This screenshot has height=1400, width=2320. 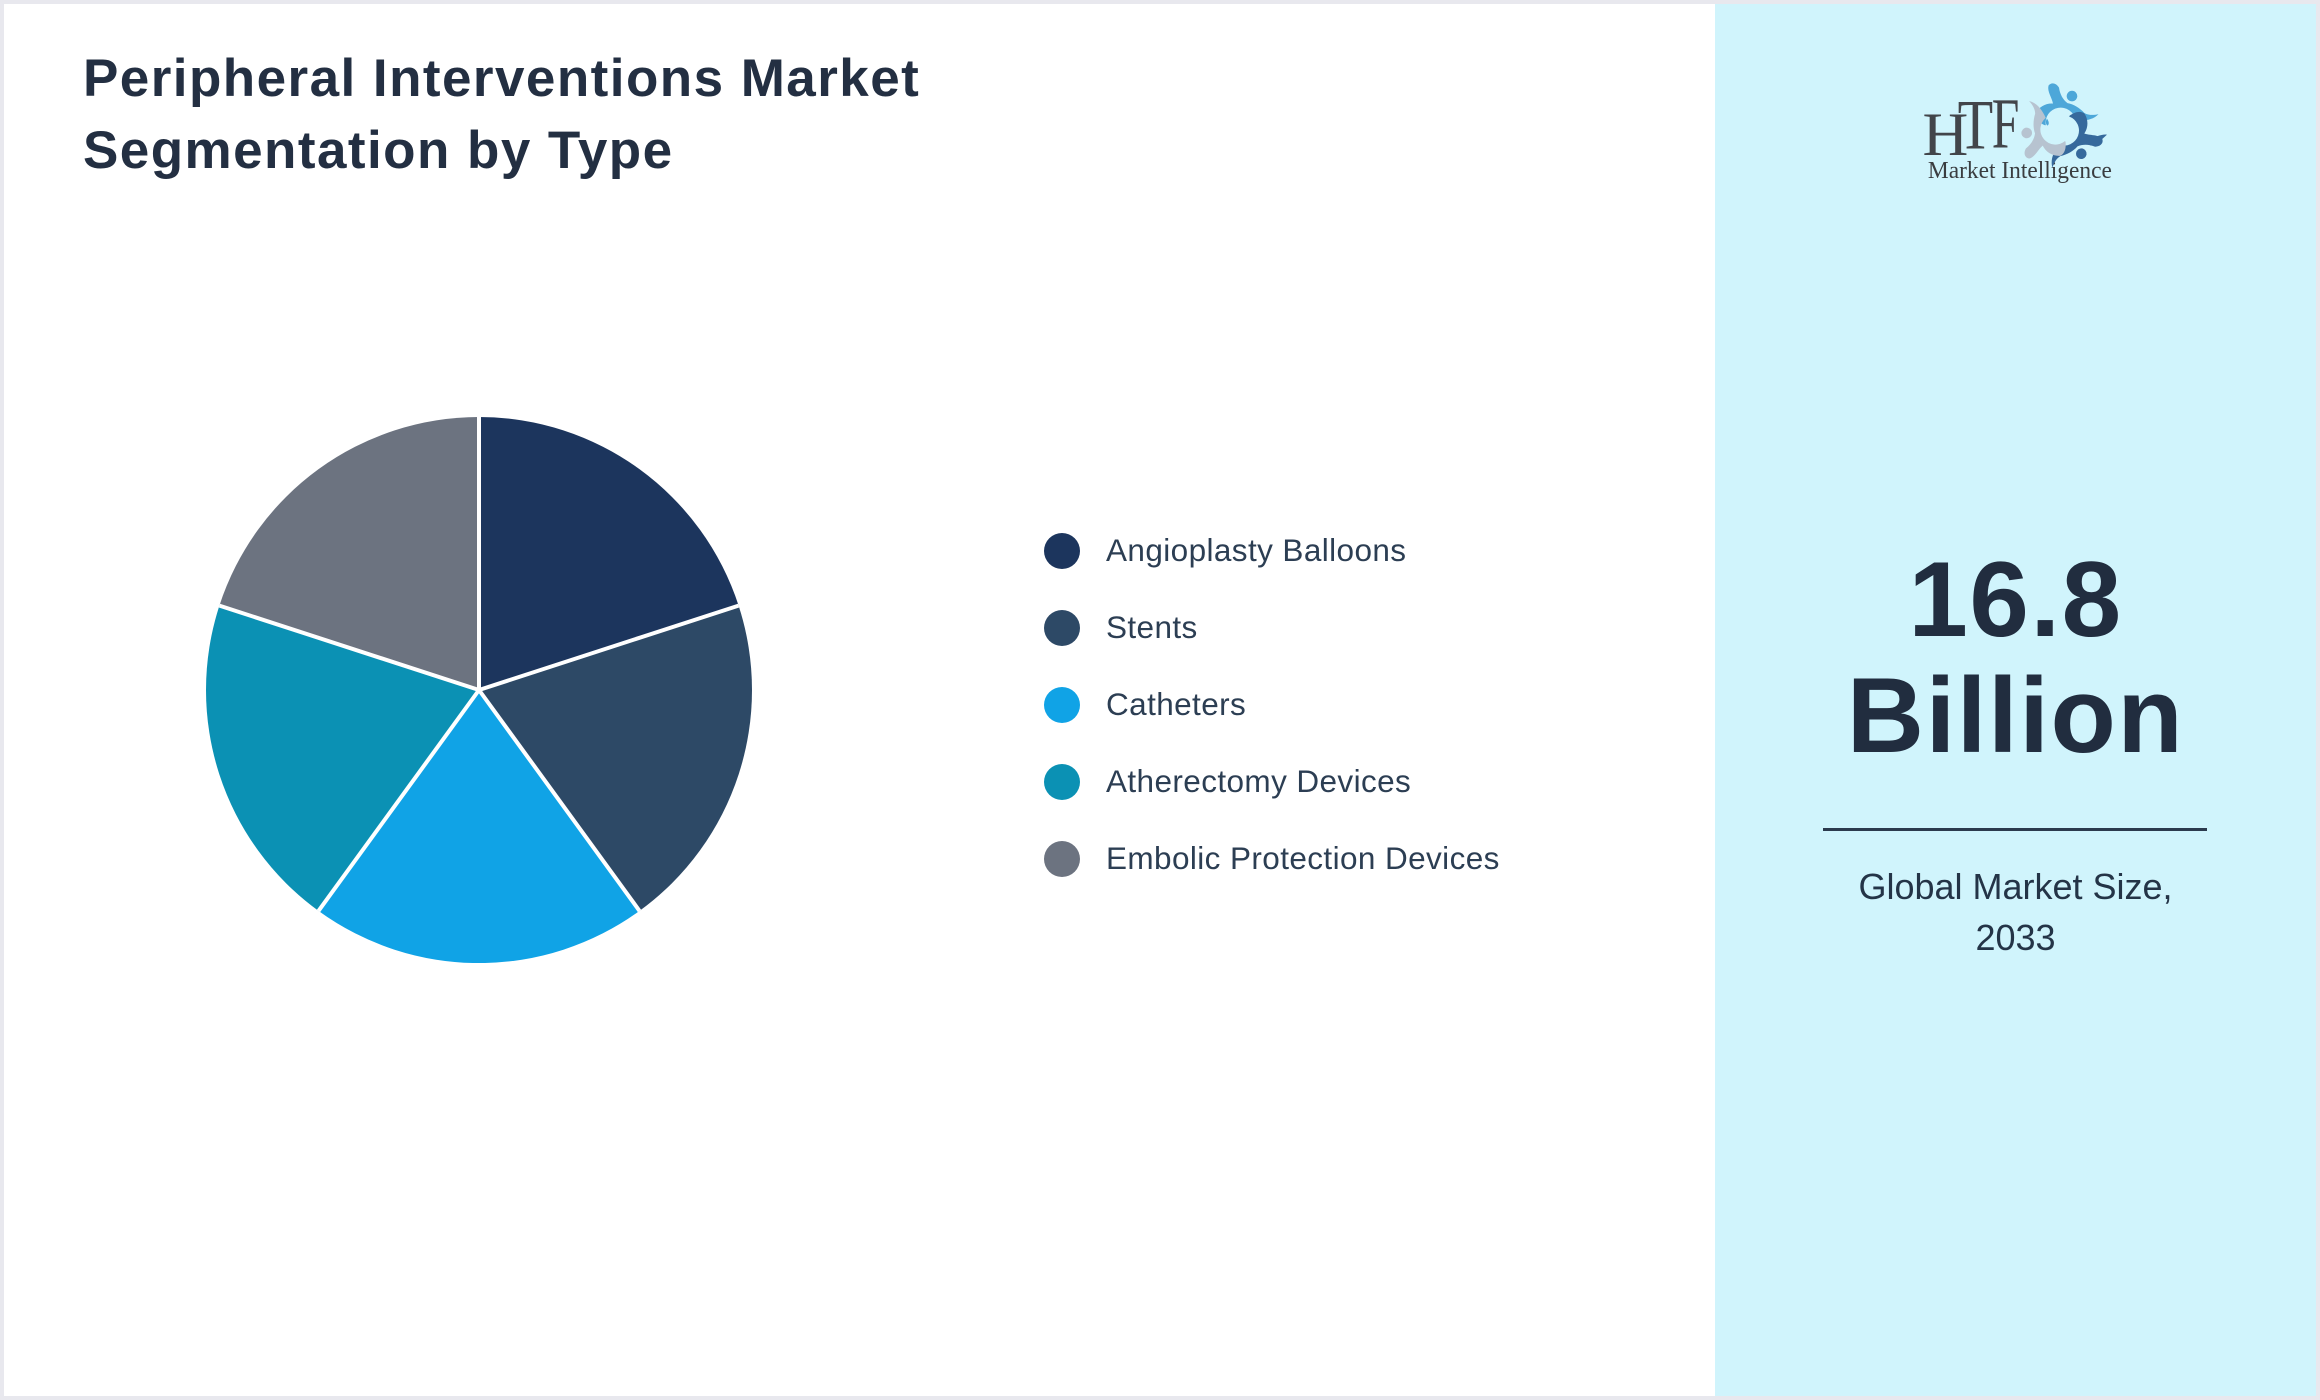 I want to click on svg-text: T, so click(x=1976, y=125).